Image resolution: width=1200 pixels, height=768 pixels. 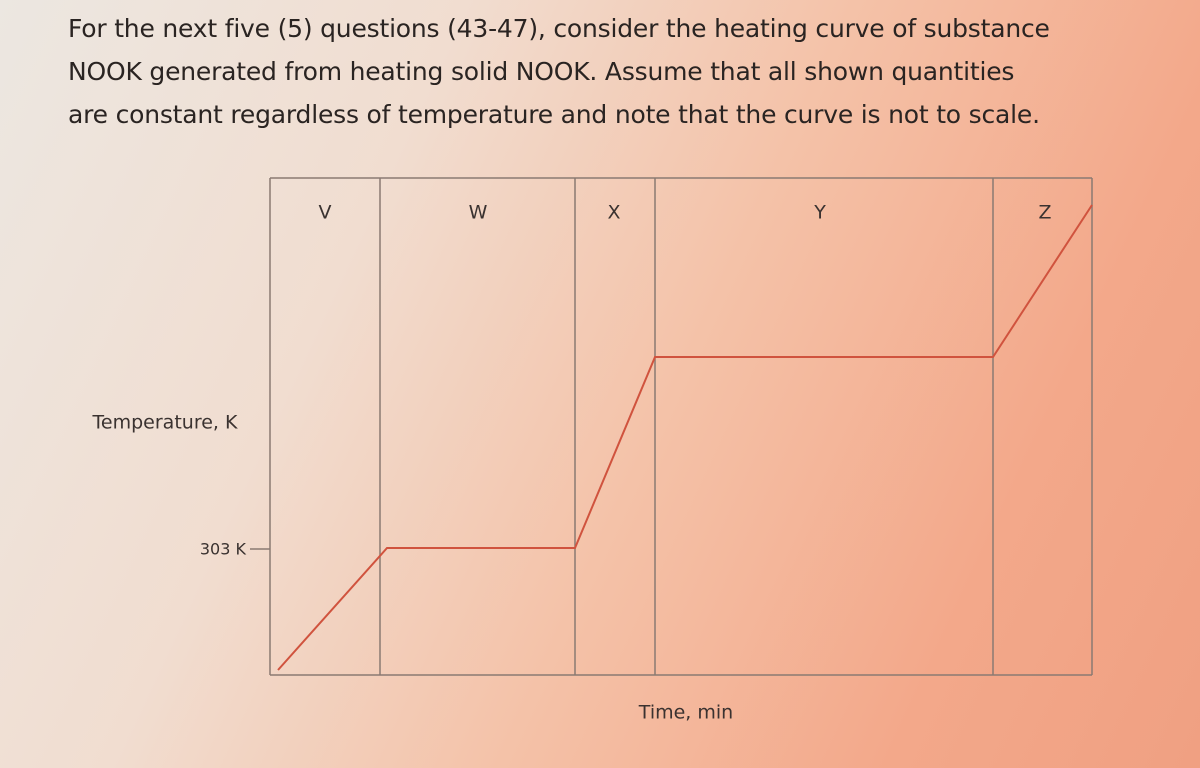 I want to click on y-axis-label: Temperature, K, so click(x=165, y=423).